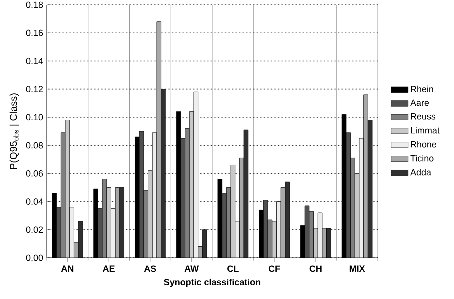  Describe the element at coordinates (67, 269) in the screenshot. I see `x-tick-label: AN` at that location.